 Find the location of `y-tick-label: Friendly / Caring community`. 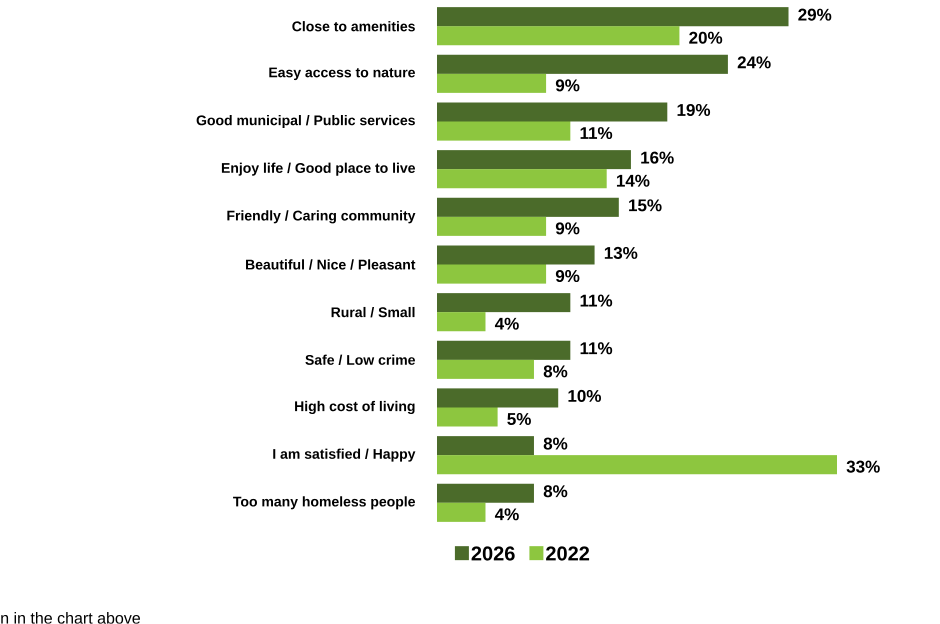

y-tick-label: Friendly / Caring community is located at coordinates (321, 217).